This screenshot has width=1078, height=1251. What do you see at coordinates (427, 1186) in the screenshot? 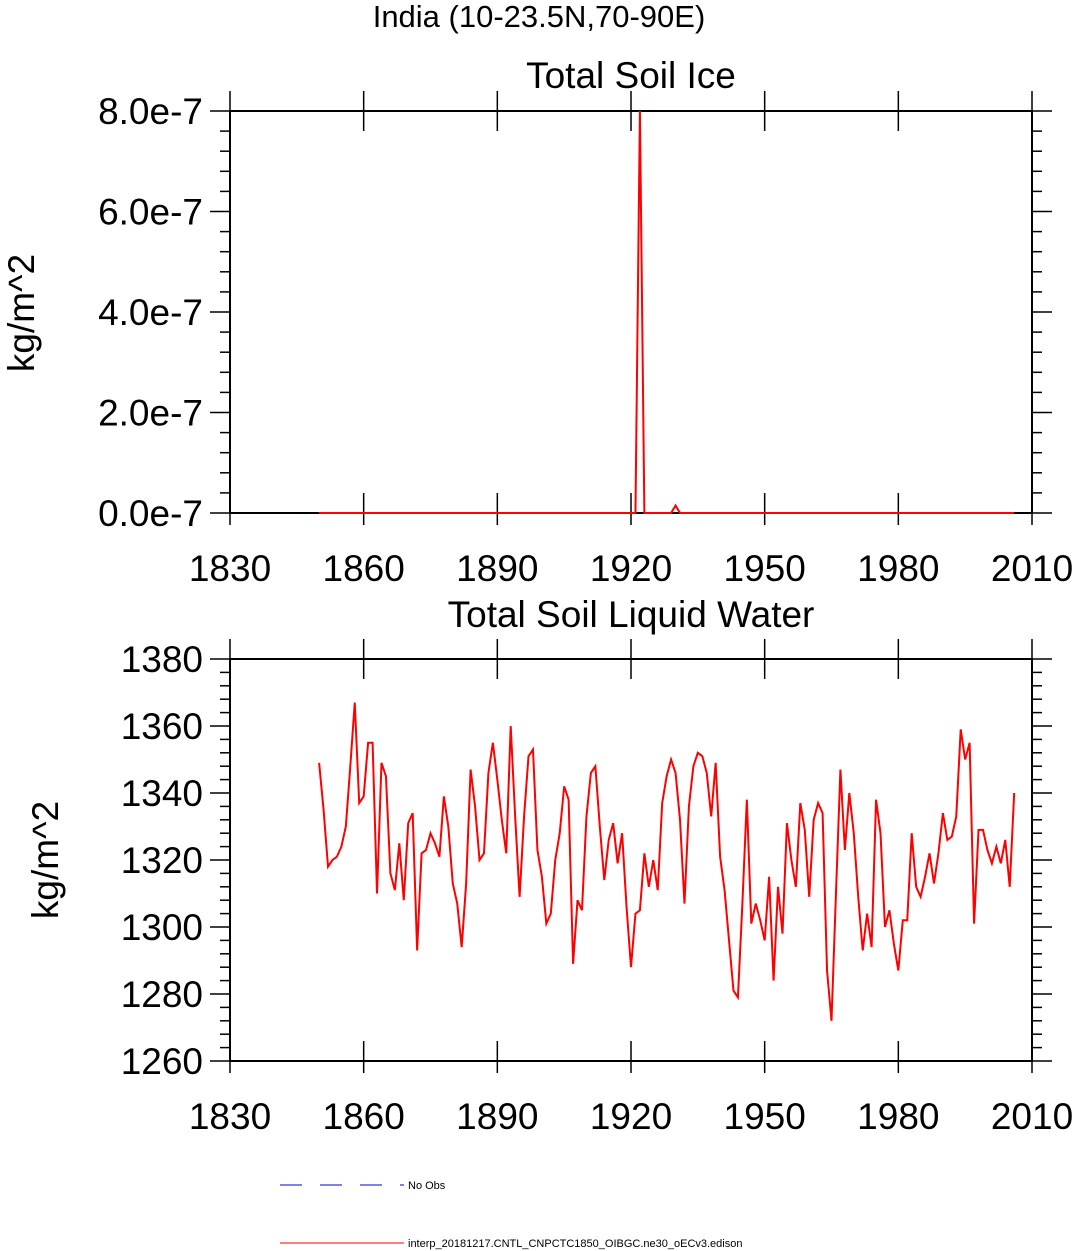
I see `legend-label-no-obs: No Obs` at bounding box center [427, 1186].